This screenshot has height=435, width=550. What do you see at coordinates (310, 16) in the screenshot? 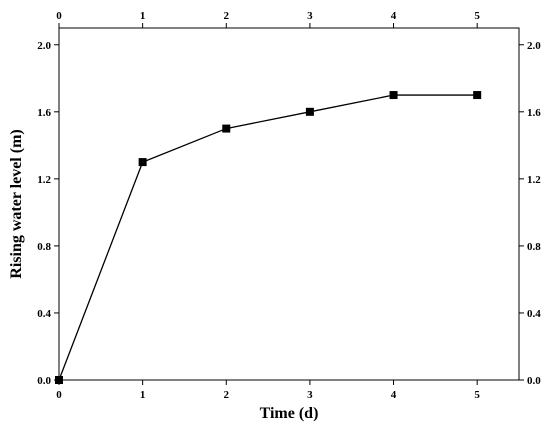
I see `x-tick-label-top: 3` at bounding box center [310, 16].